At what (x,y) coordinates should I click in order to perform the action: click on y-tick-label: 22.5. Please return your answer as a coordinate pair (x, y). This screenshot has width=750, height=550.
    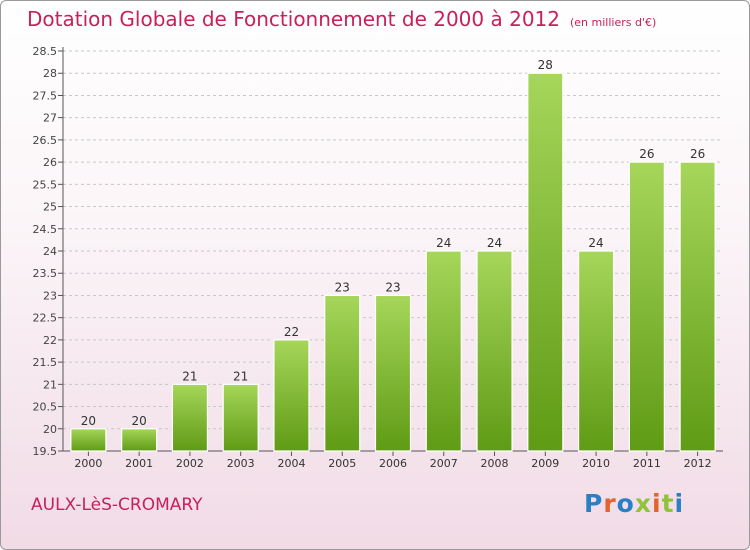
    Looking at the image, I should click on (45, 318).